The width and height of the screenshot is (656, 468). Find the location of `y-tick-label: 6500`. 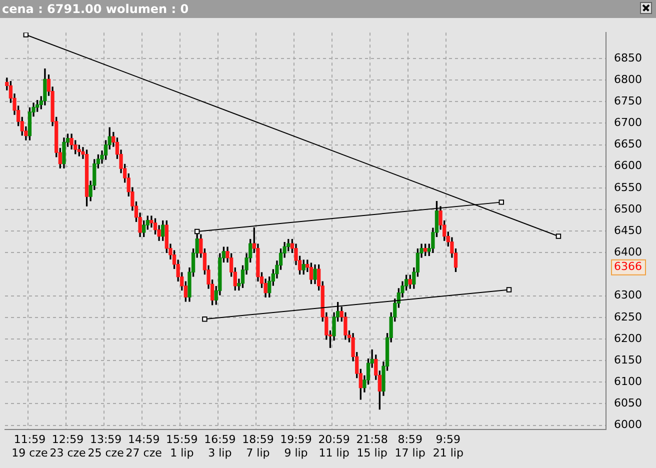

y-tick-label: 6500 is located at coordinates (628, 209).